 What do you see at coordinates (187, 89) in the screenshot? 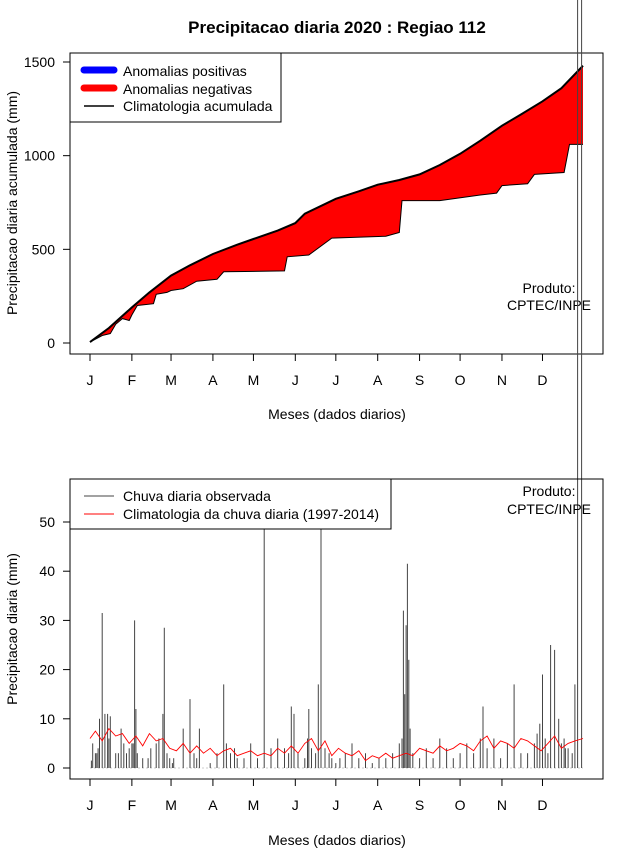
I see `legend-label-negative: Anomalias negativas` at bounding box center [187, 89].